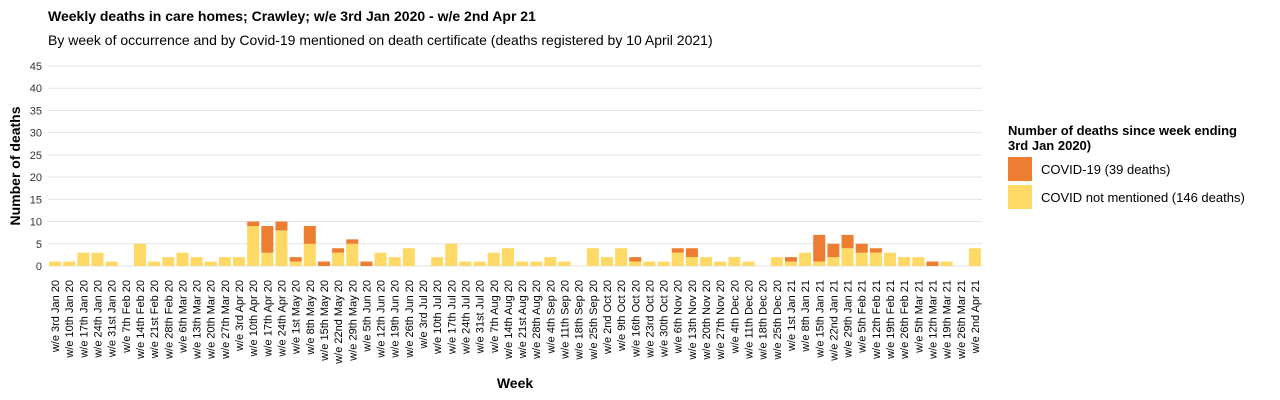  What do you see at coordinates (721, 320) in the screenshot?
I see `x-tick-label: w/e 27th Nov 20` at bounding box center [721, 320].